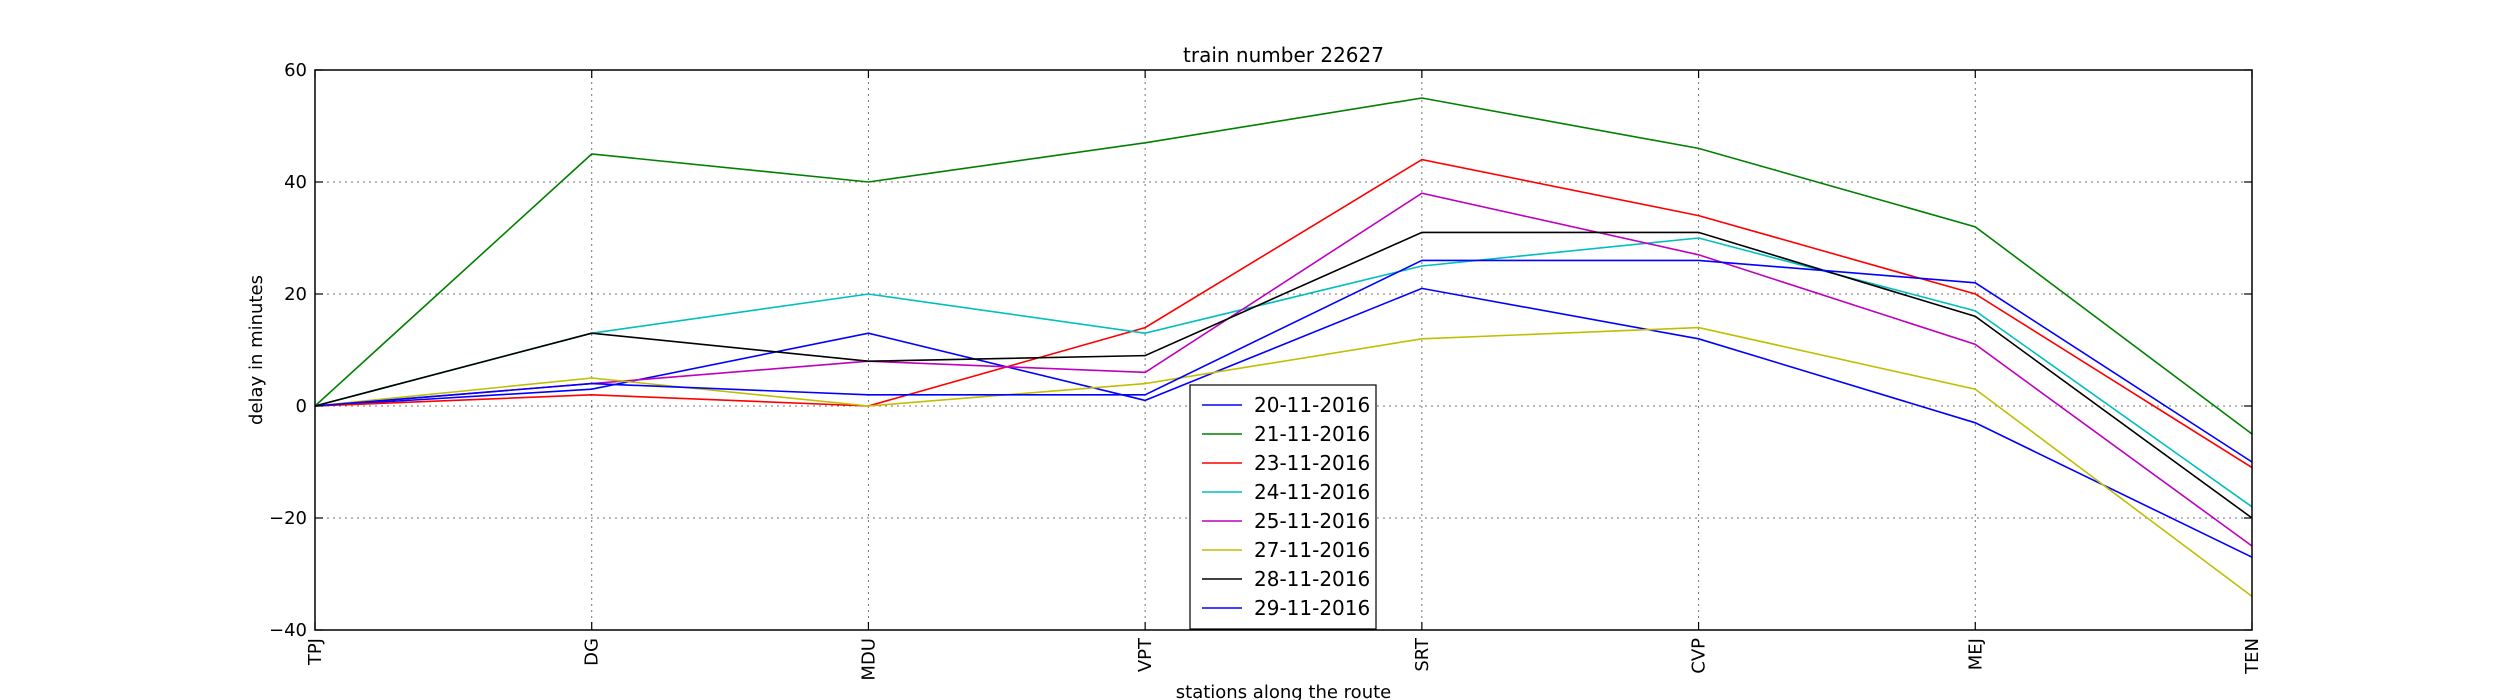 The image size is (2500, 700). Describe the element at coordinates (1145, 654) in the screenshot. I see `x-tick-label: VPT` at that location.